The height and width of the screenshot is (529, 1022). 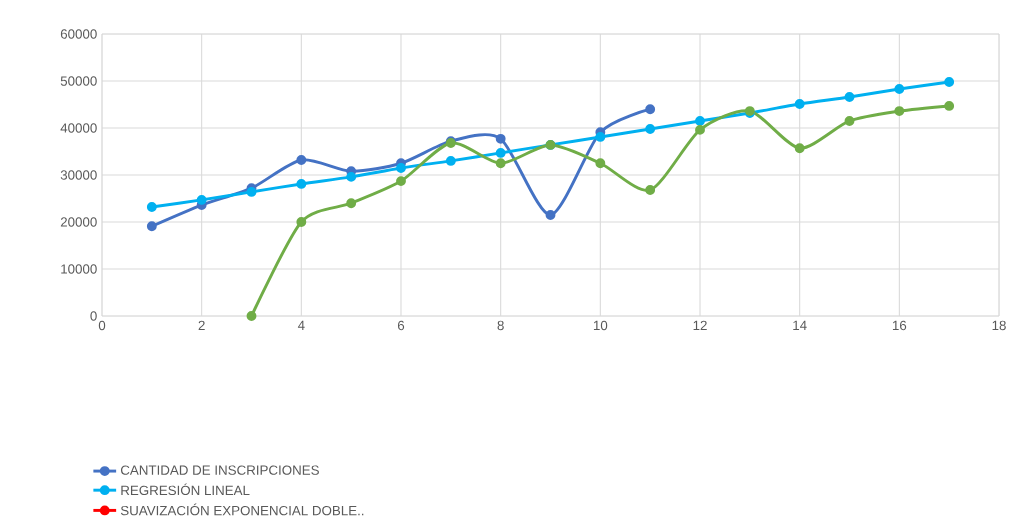 What do you see at coordinates (242, 509) in the screenshot?
I see `legend-label: SUAVIZACIÓN EXPONENCIAL DOBLE..` at bounding box center [242, 509].